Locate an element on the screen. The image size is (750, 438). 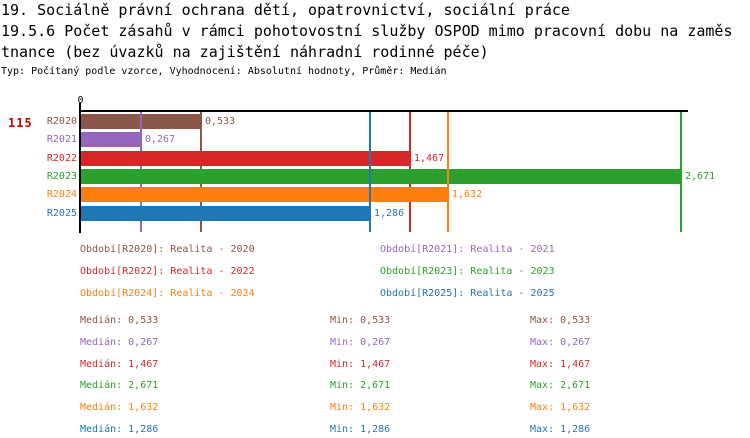
stat-min-R2025: Min: 1,286 is located at coordinates (360, 429).